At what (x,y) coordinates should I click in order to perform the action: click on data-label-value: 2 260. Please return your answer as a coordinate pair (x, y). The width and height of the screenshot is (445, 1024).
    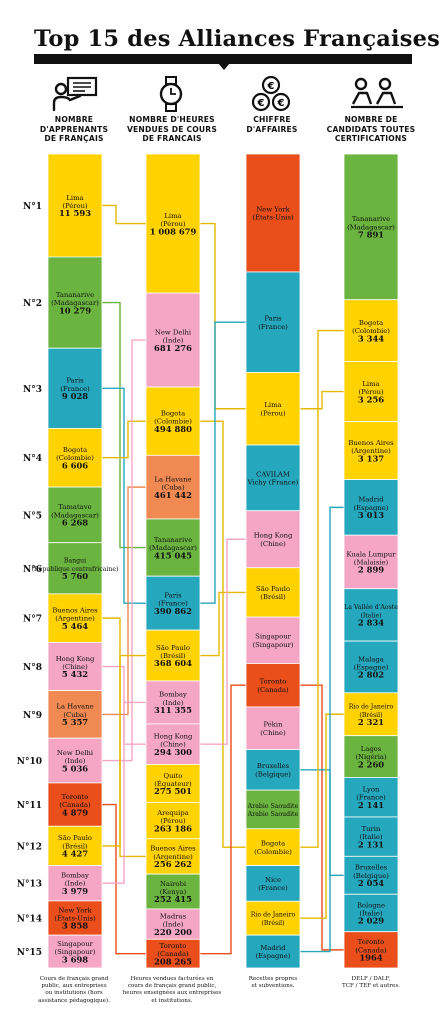
    Looking at the image, I should click on (371, 764).